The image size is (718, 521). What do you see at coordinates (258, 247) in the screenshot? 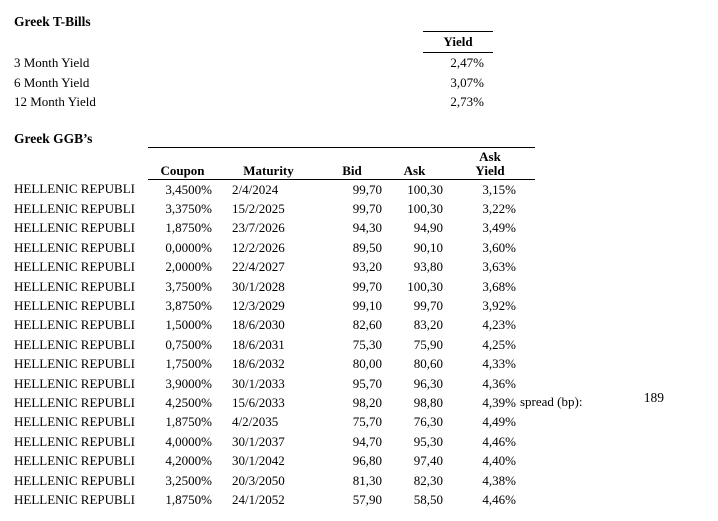
I see `cell-maturity: 12/2/2026` at bounding box center [258, 247].